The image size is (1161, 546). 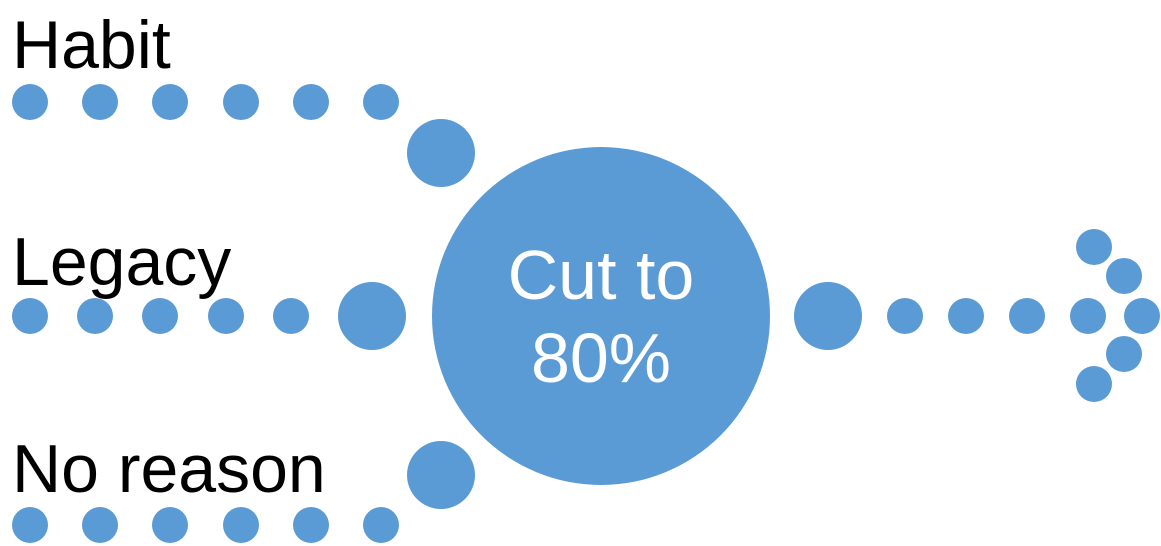 I want to click on no-reason-connector-dot, so click(x=441, y=475).